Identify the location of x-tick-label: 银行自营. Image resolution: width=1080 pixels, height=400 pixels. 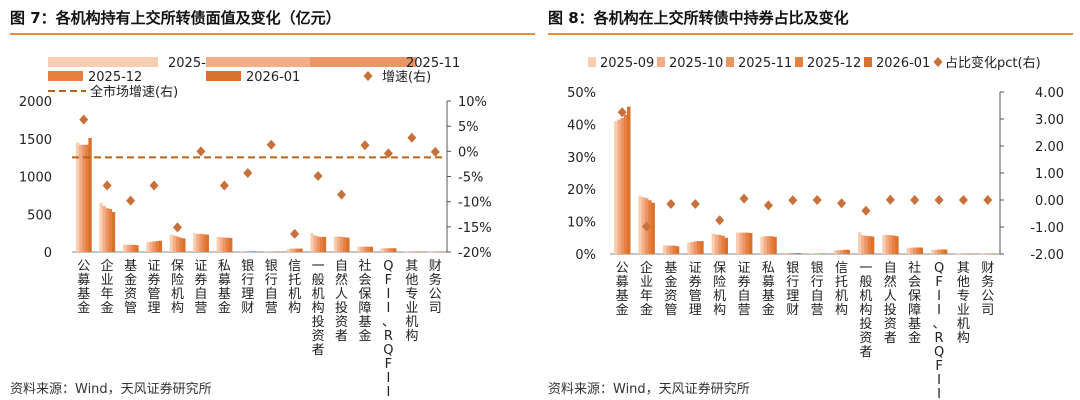
(271, 287).